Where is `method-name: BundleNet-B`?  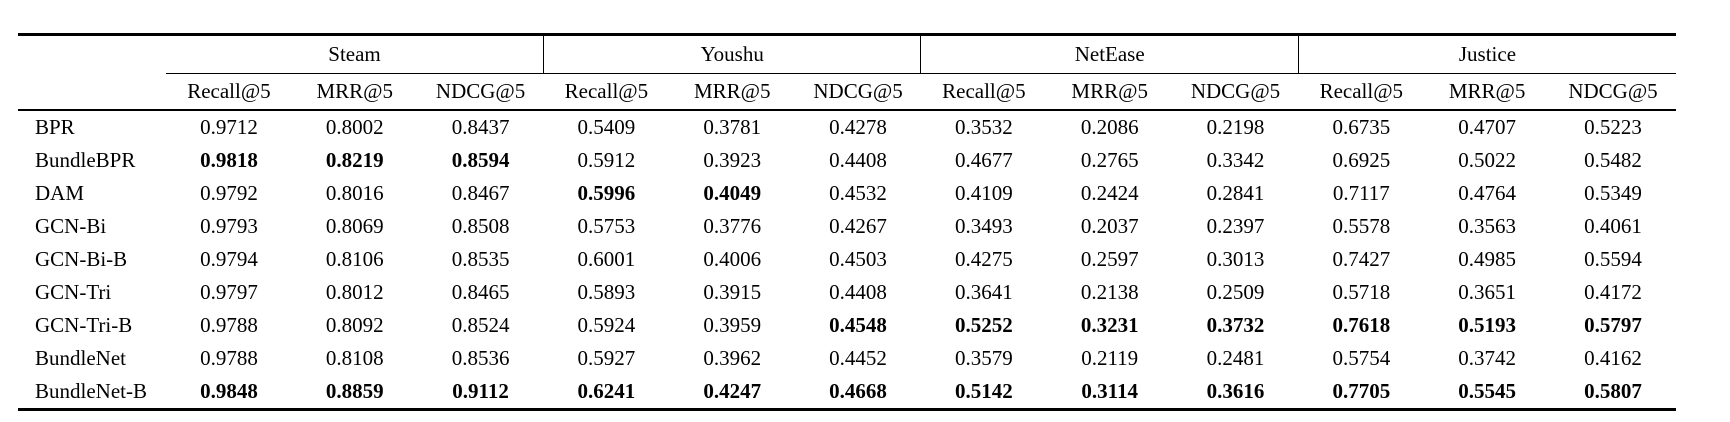 method-name: BundleNet-B is located at coordinates (92, 393).